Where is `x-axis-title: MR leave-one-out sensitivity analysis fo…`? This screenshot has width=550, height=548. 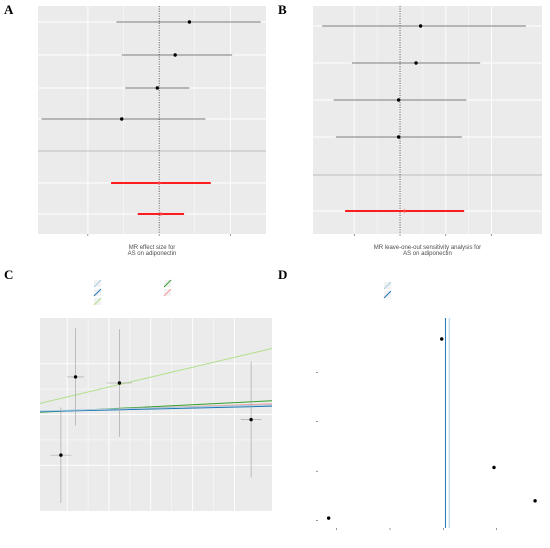 x-axis-title: MR leave-one-out sensitivity analysis fo… is located at coordinates (427, 251).